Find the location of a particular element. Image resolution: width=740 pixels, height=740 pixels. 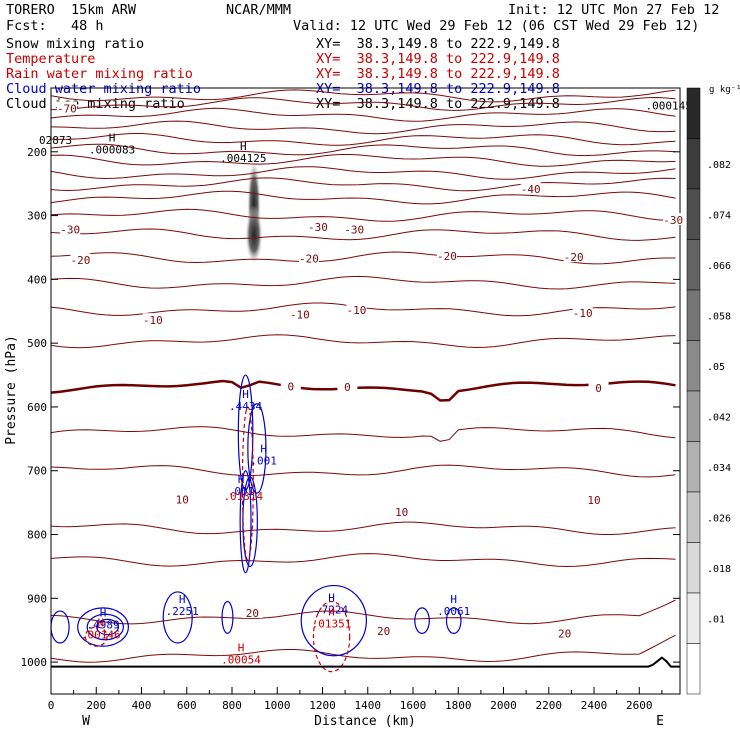

extremum-value: .000145 is located at coordinates (669, 106).